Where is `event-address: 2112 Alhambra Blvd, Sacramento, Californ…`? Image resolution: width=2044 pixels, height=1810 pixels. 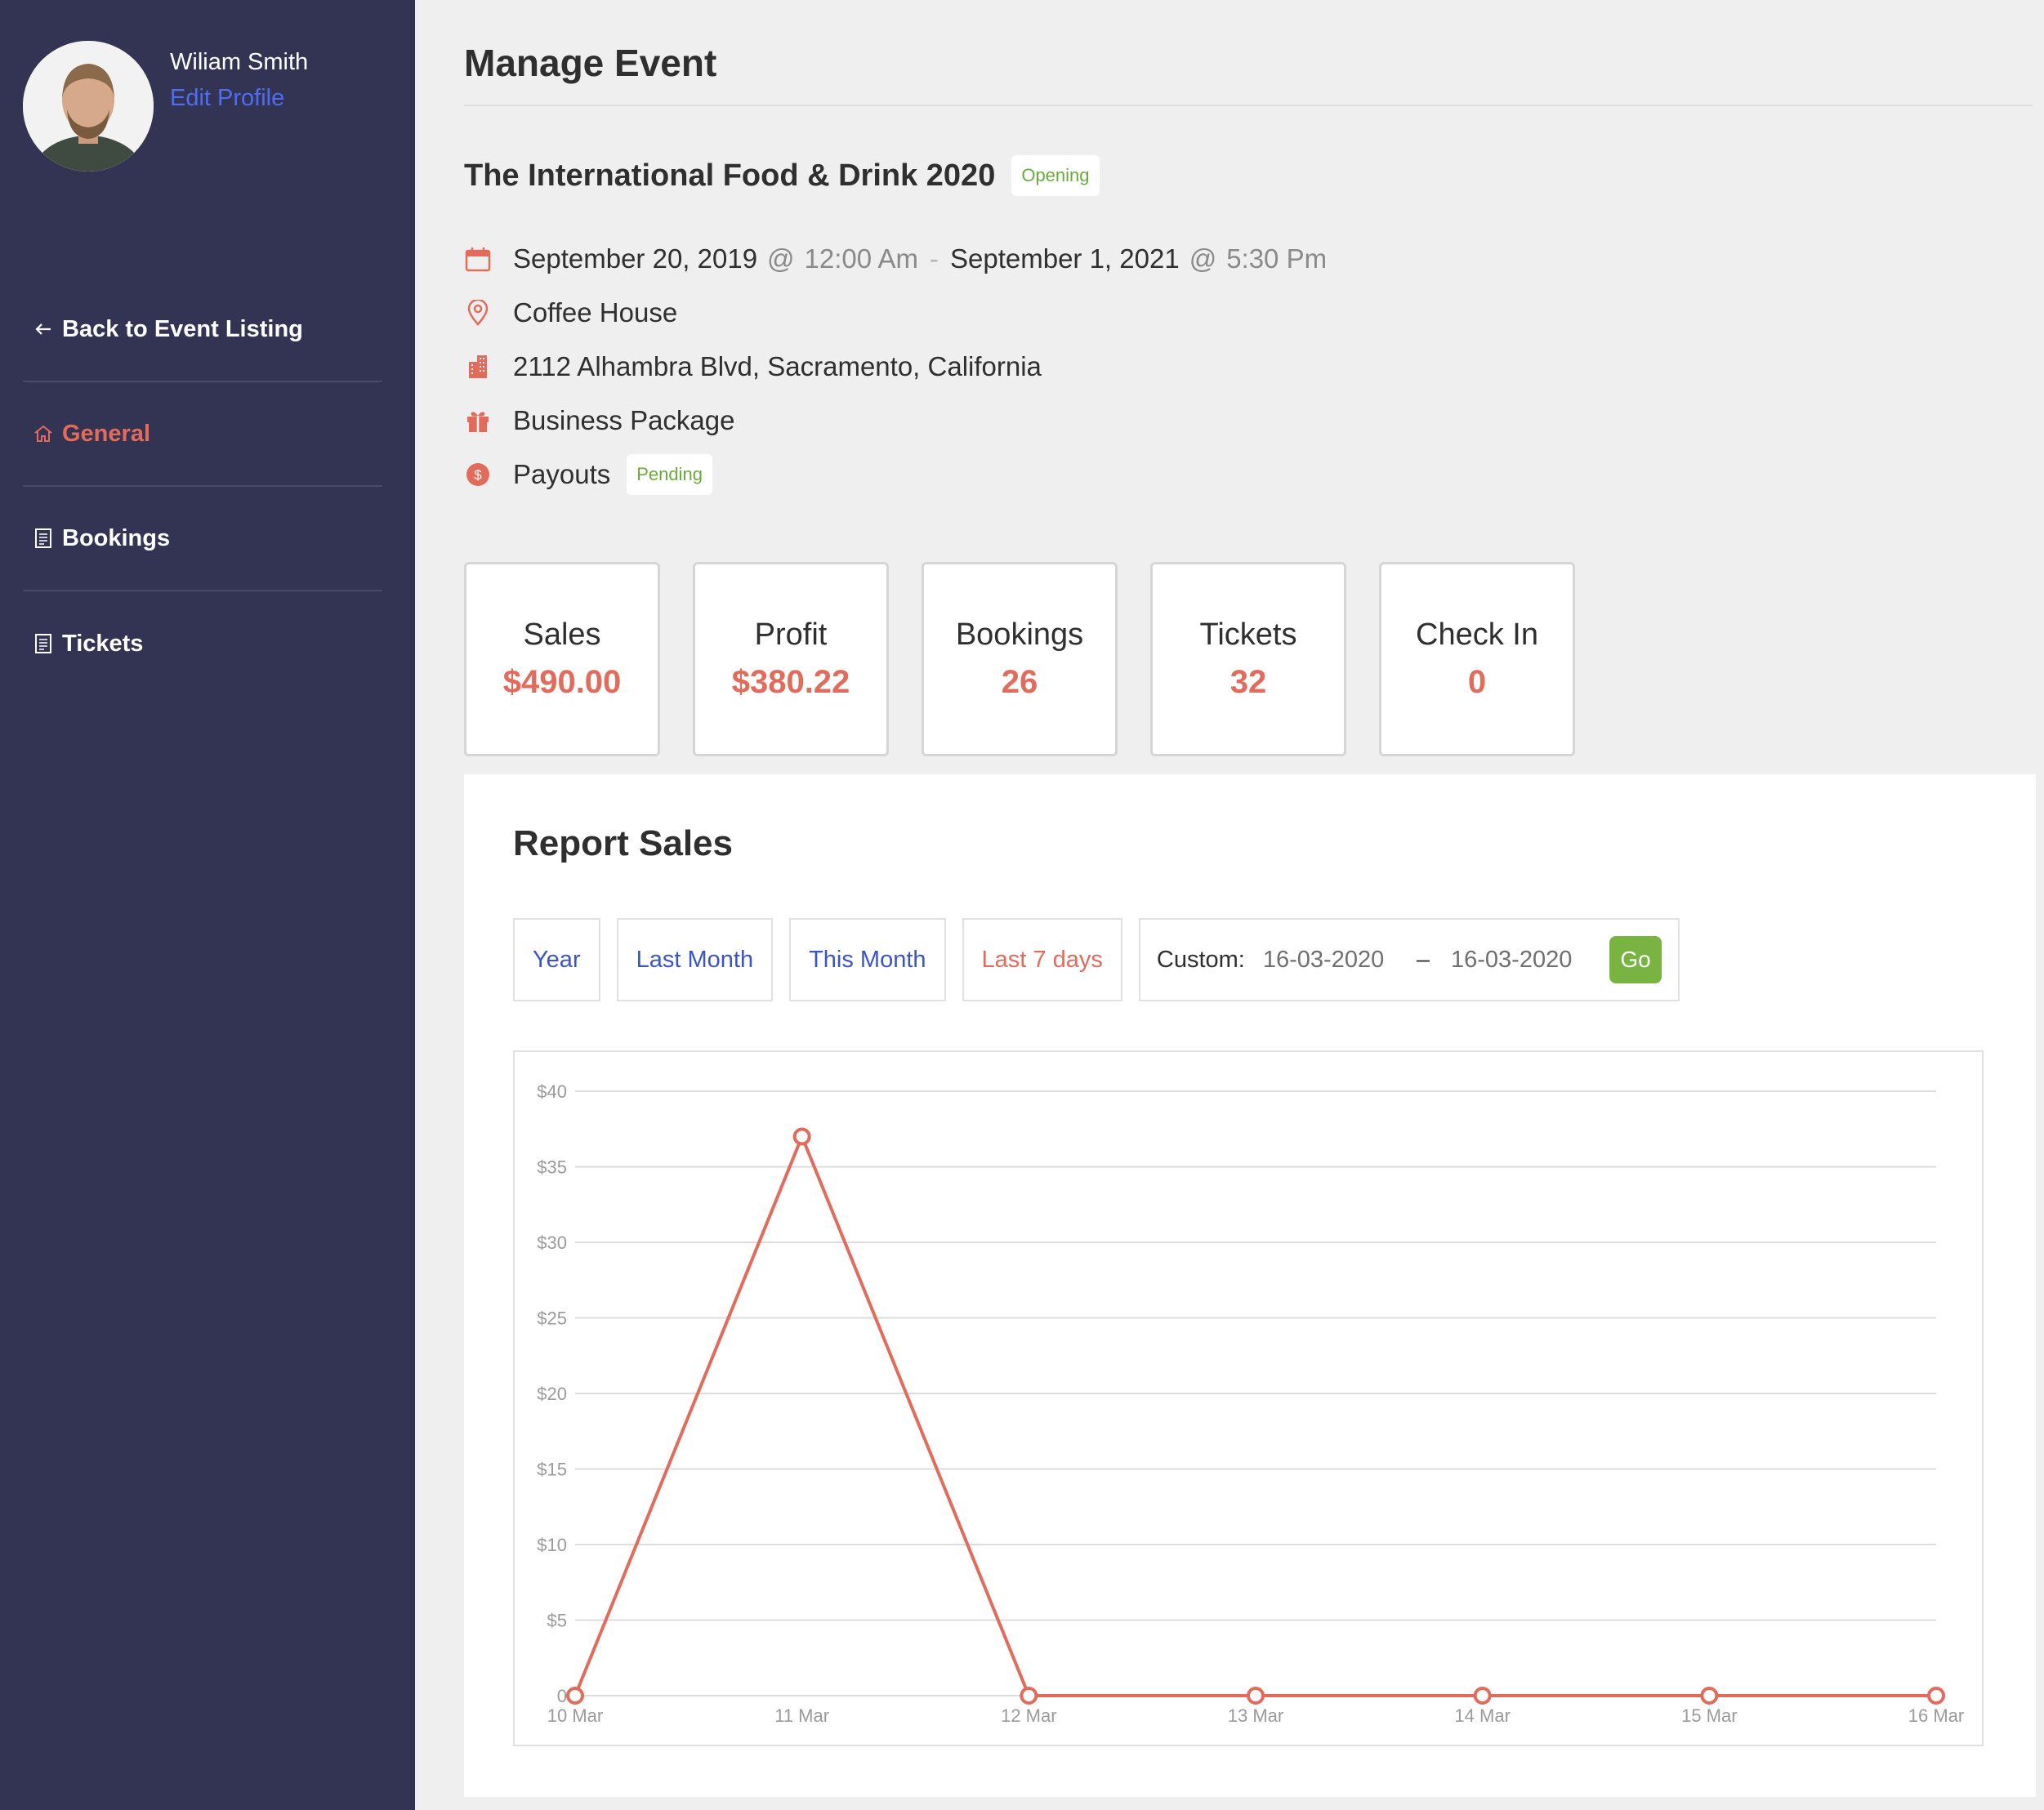
event-address: 2112 Alhambra Blvd, Sacramento, Californ… is located at coordinates (895, 367).